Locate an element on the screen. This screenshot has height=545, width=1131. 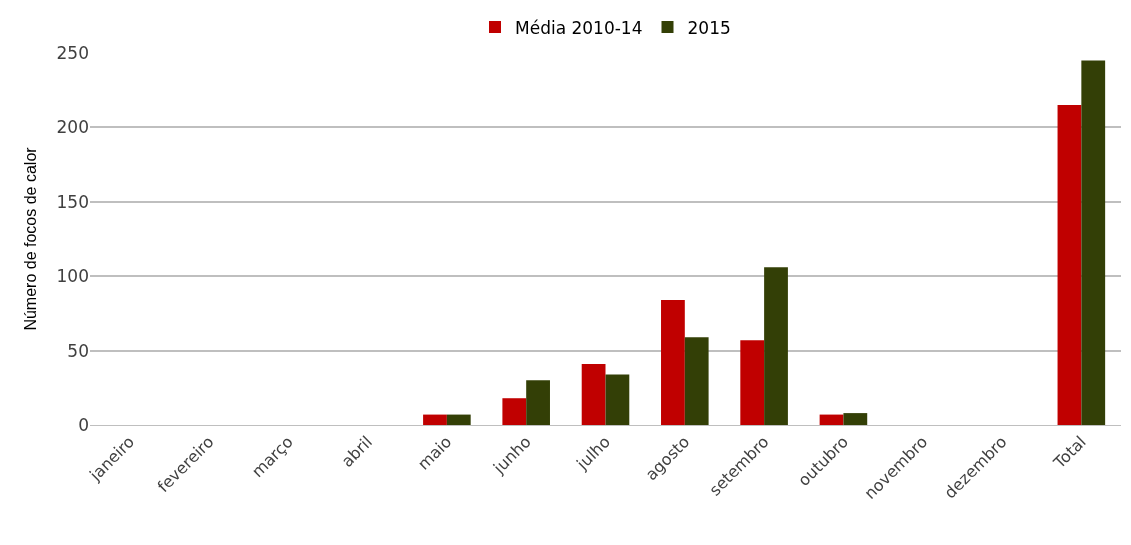
y-tick-label: 150 is located at coordinates (72, 201).